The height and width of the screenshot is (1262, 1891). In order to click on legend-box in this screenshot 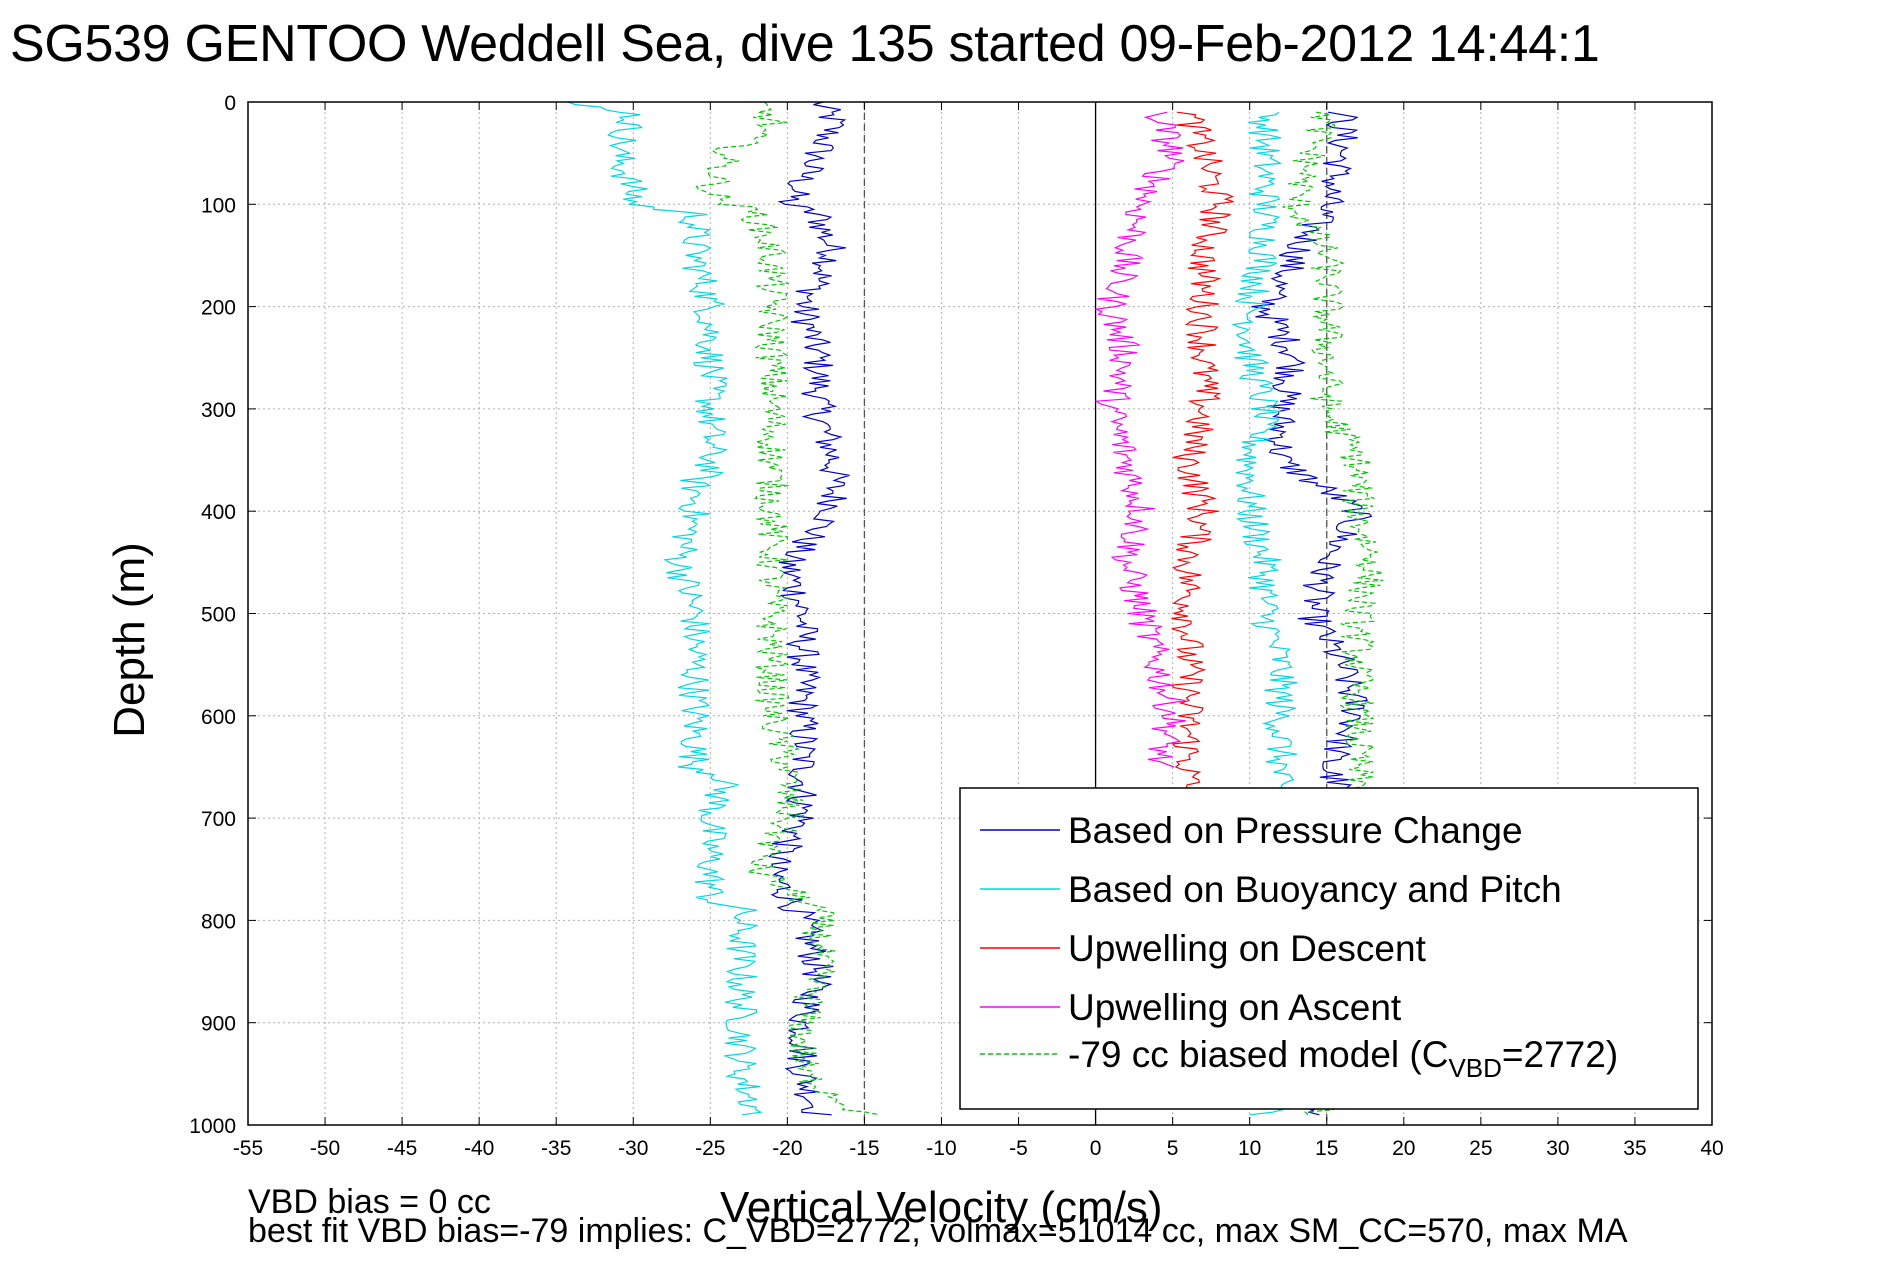, I will do `click(1329, 948)`.